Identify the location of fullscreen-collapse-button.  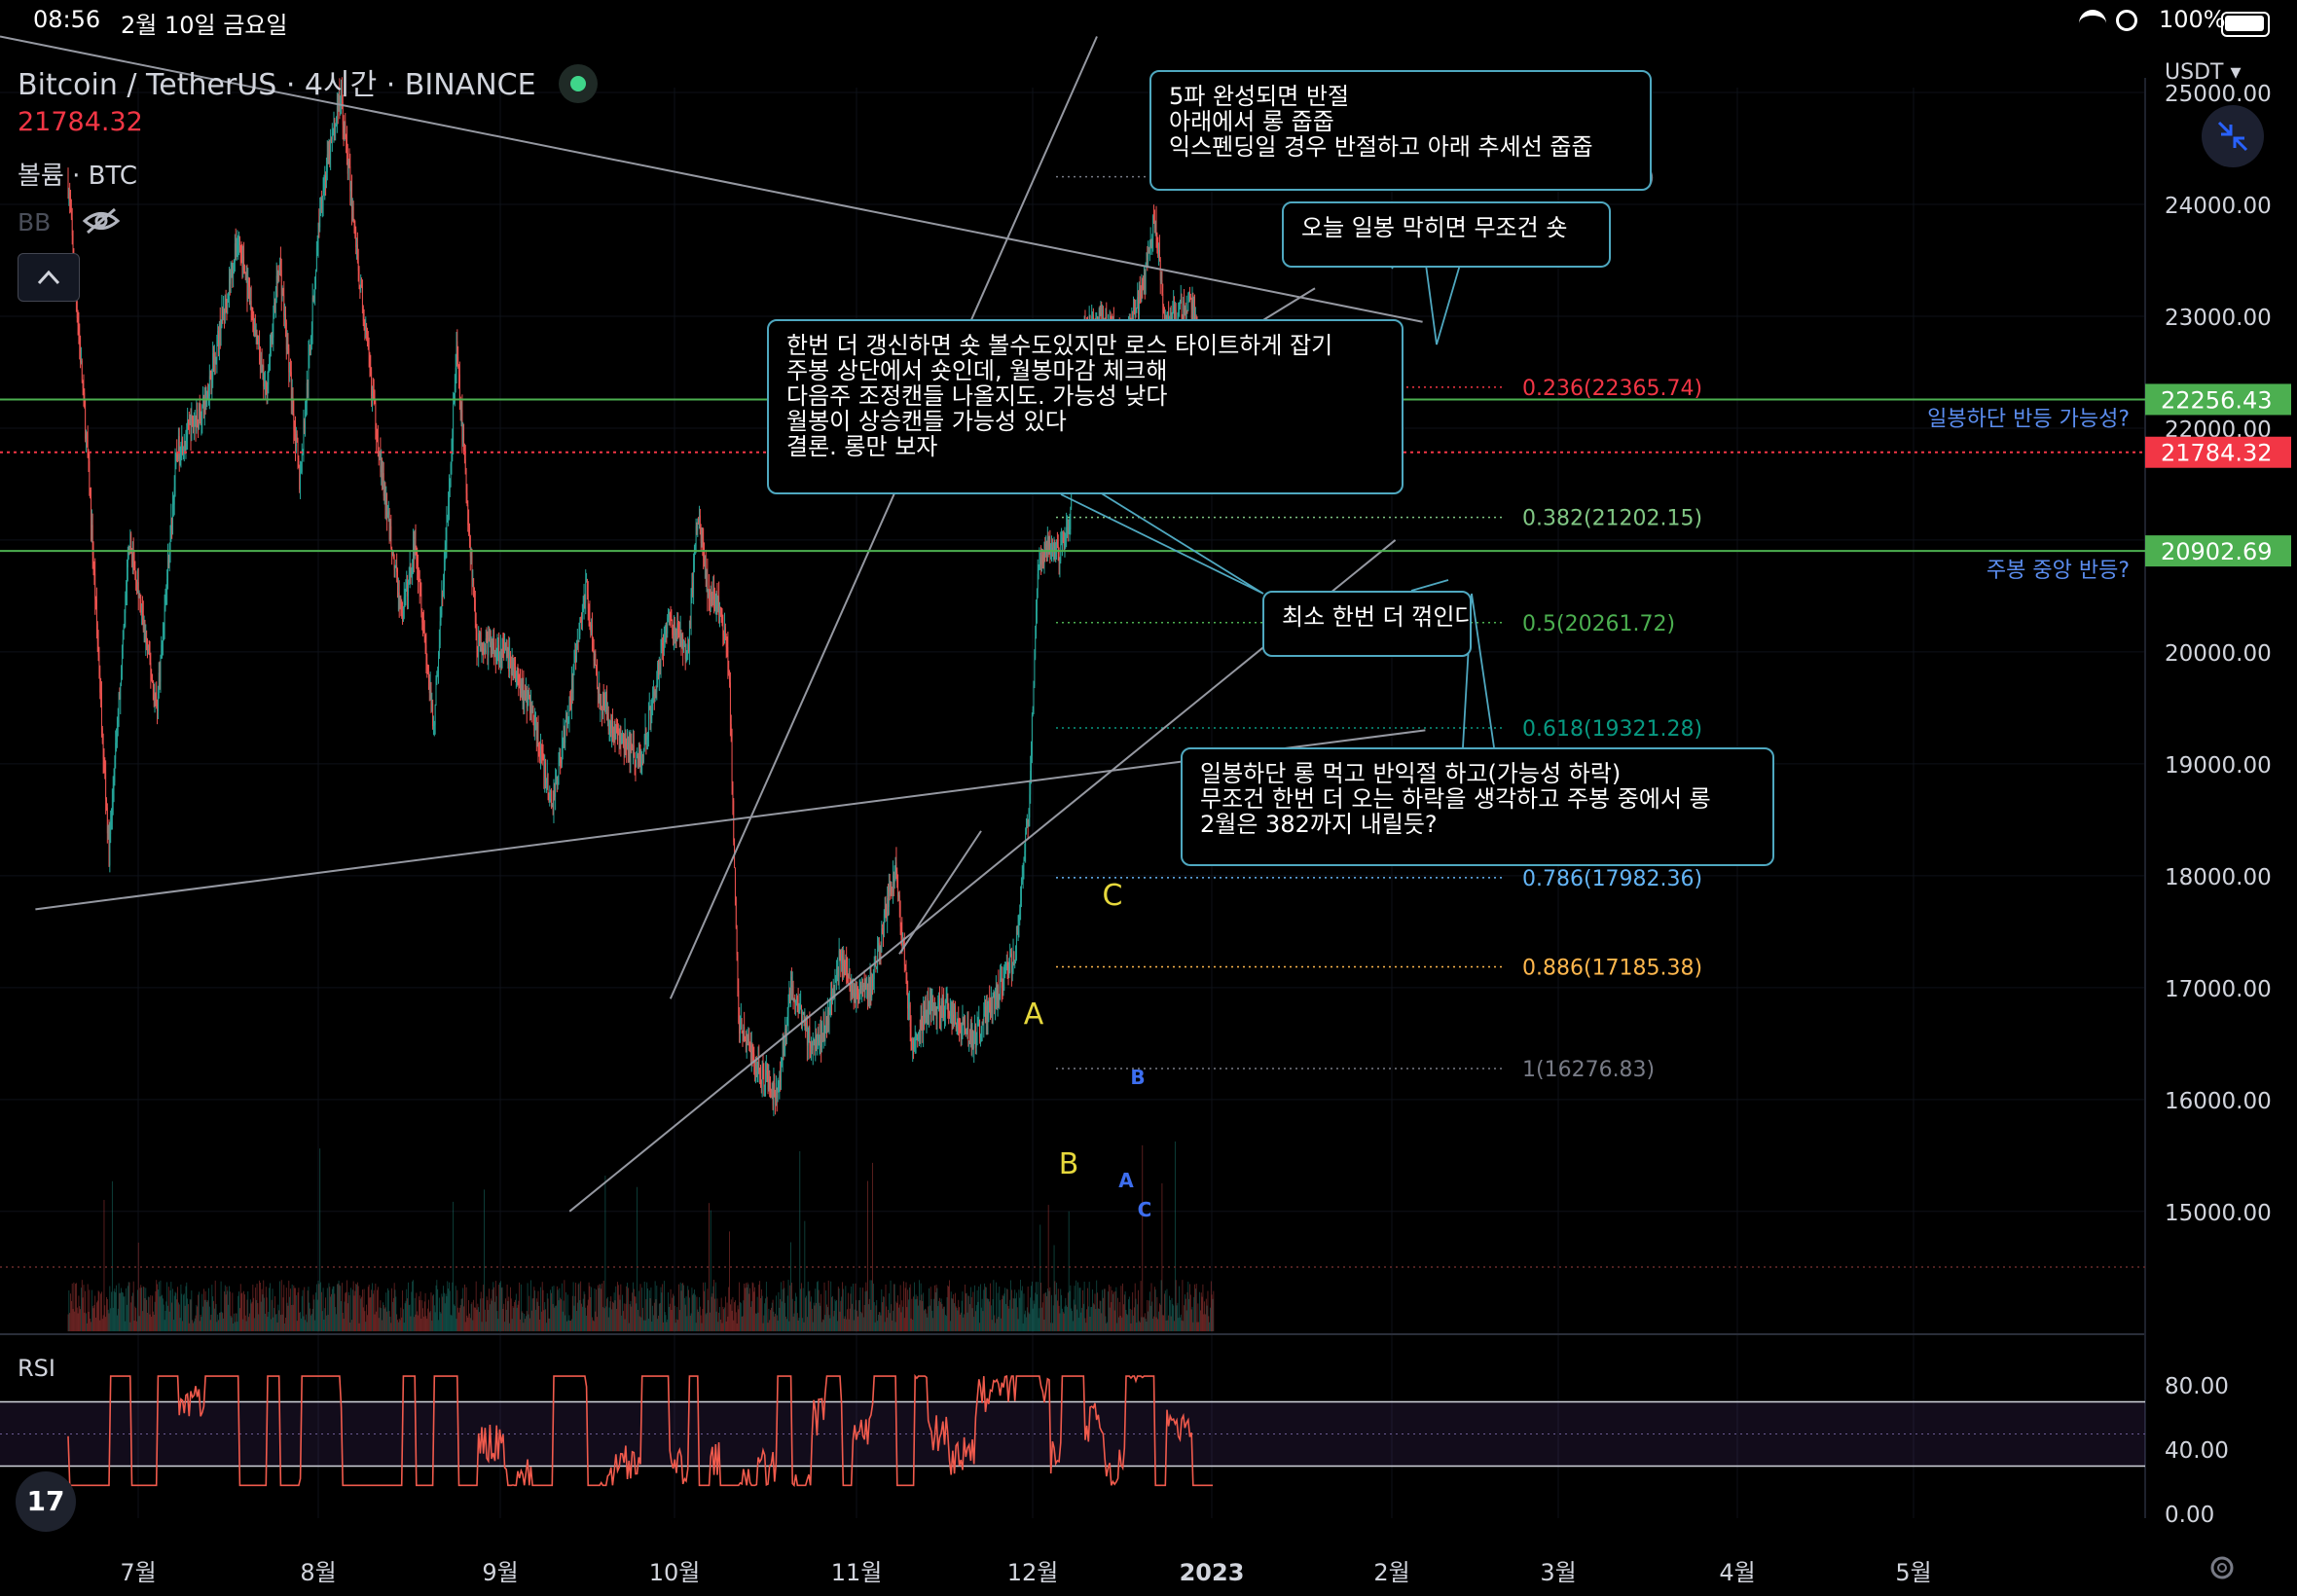
(2233, 136).